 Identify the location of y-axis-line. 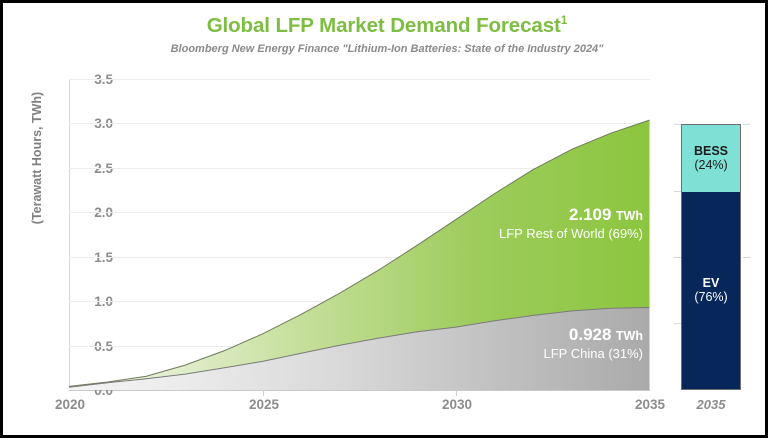
(69, 235).